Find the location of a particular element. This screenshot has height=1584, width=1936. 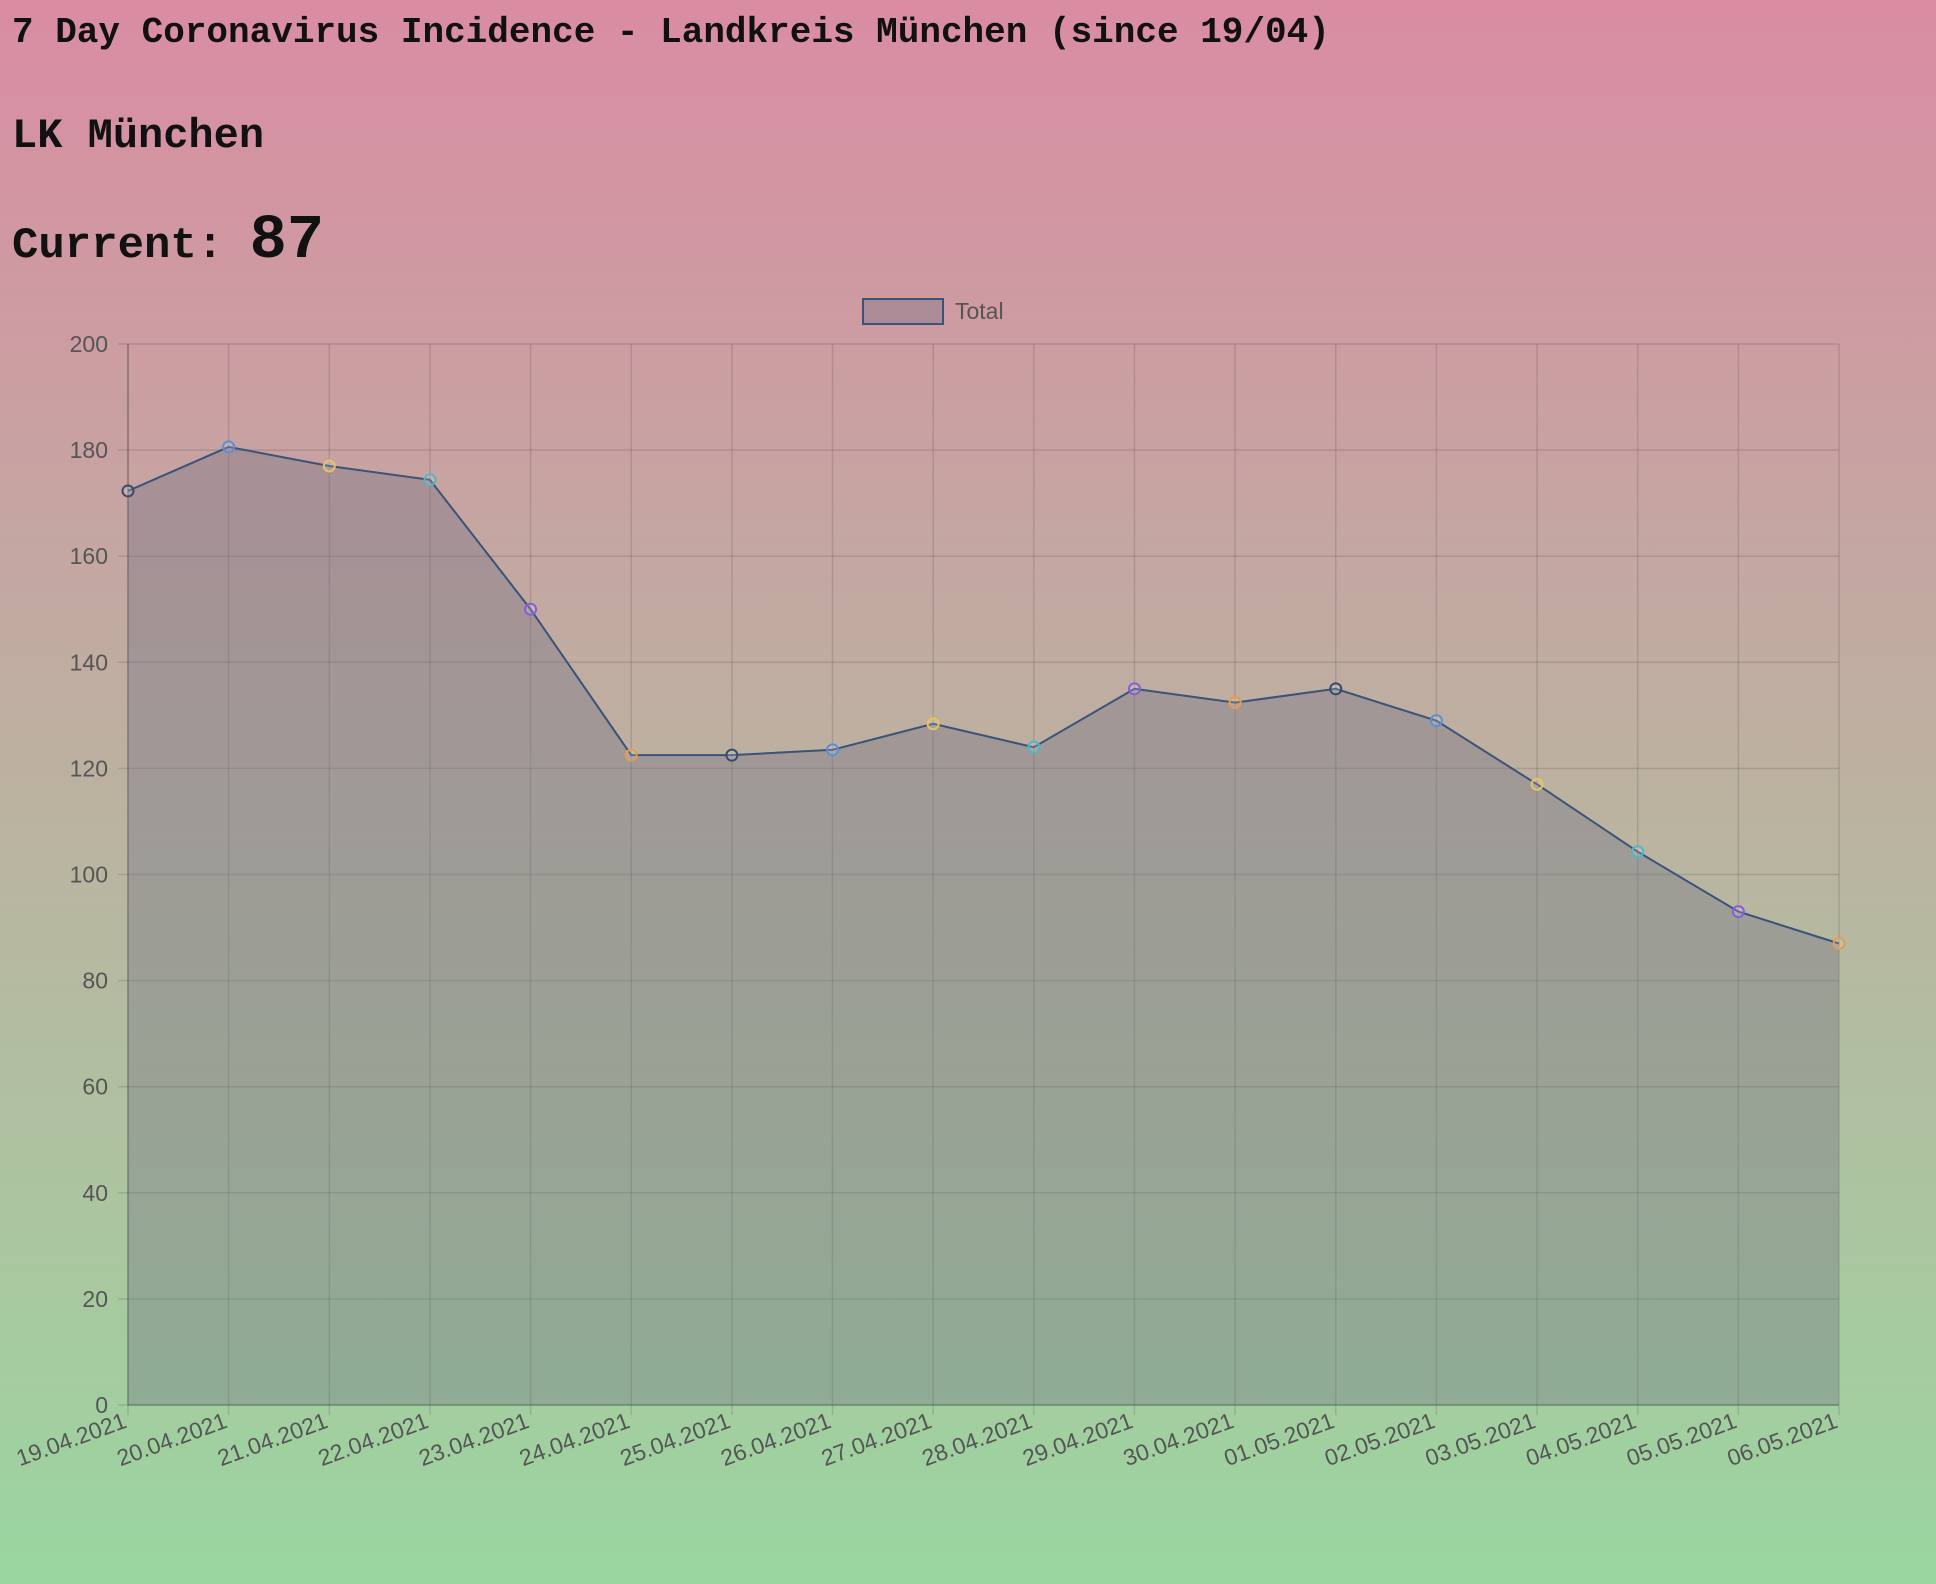

current-value: 87 is located at coordinates (287, 240).